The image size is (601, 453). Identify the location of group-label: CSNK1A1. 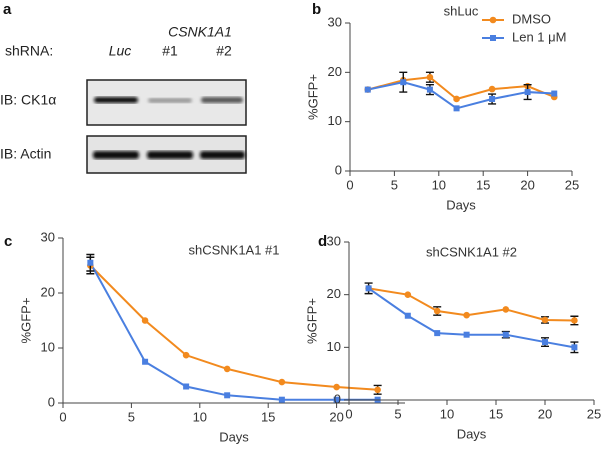
(200, 32).